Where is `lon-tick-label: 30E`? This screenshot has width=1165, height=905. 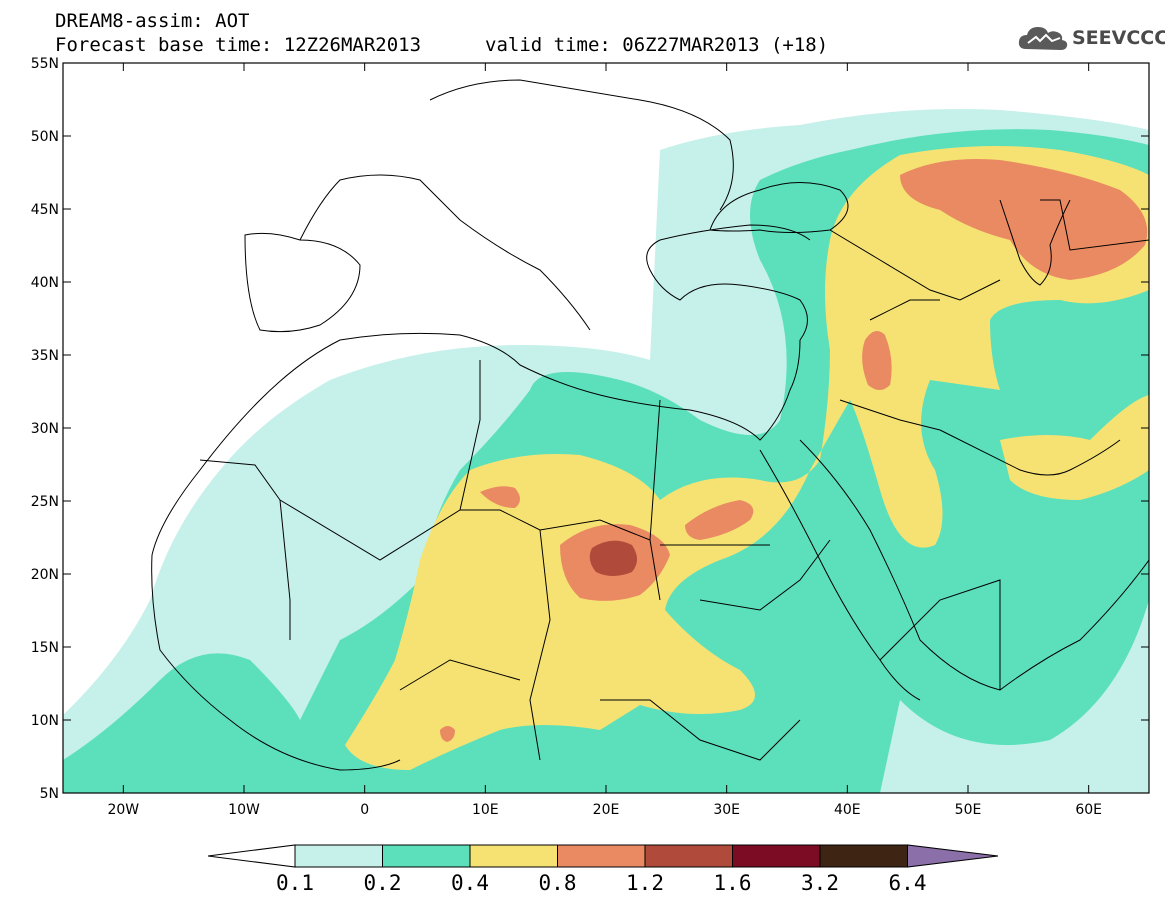
lon-tick-label: 30E is located at coordinates (726, 810).